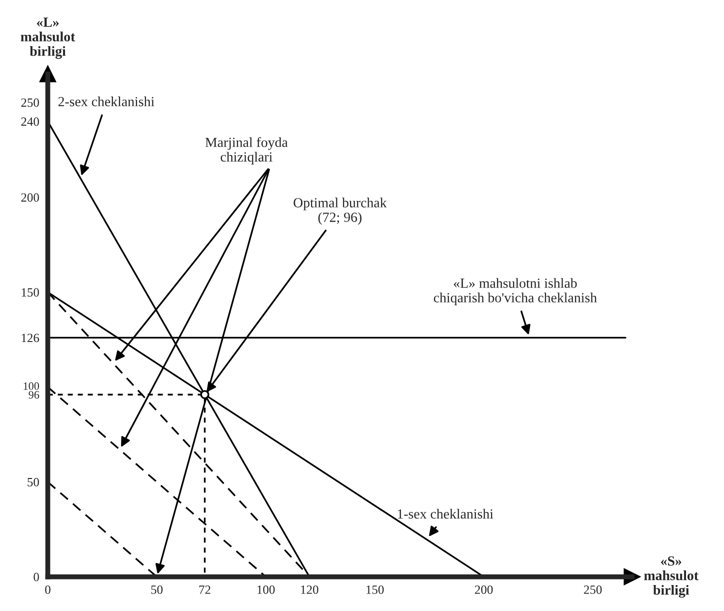 The width and height of the screenshot is (724, 611). I want to click on x-tick-label: 200, so click(483, 589).